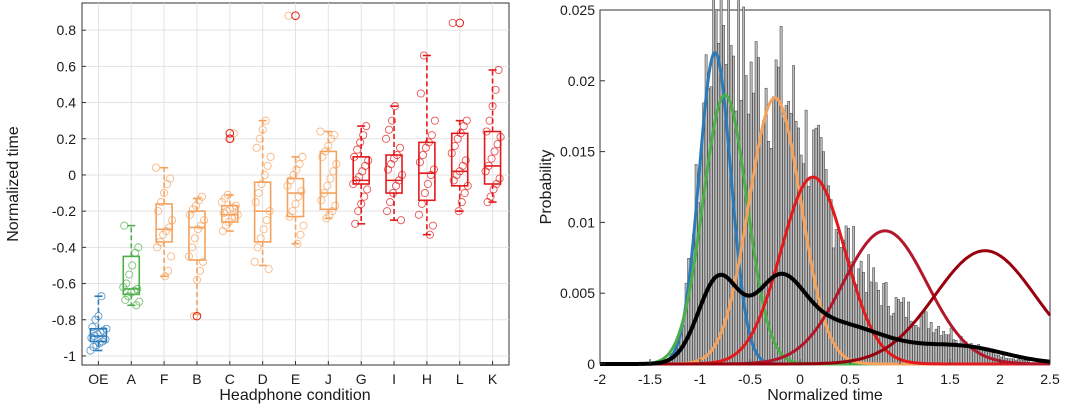  What do you see at coordinates (750, 379) in the screenshot?
I see `histogram-x-tick-label: -0.5` at bounding box center [750, 379].